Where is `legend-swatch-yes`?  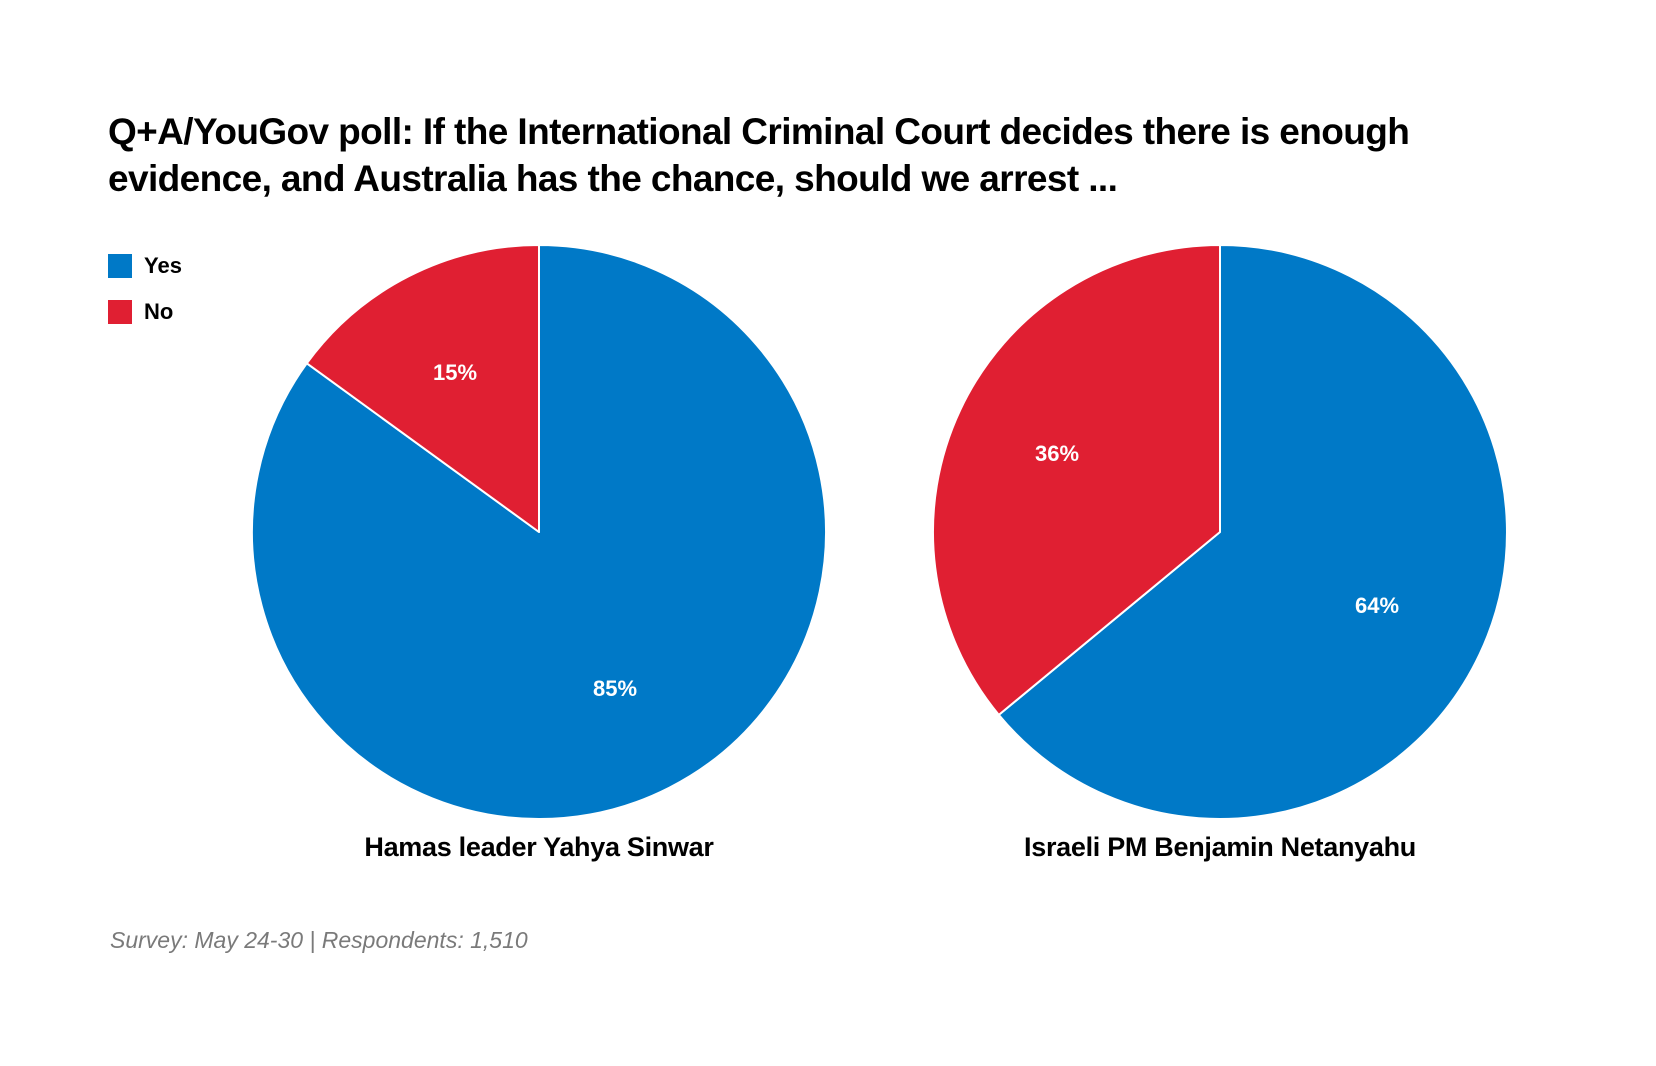 legend-swatch-yes is located at coordinates (120, 266).